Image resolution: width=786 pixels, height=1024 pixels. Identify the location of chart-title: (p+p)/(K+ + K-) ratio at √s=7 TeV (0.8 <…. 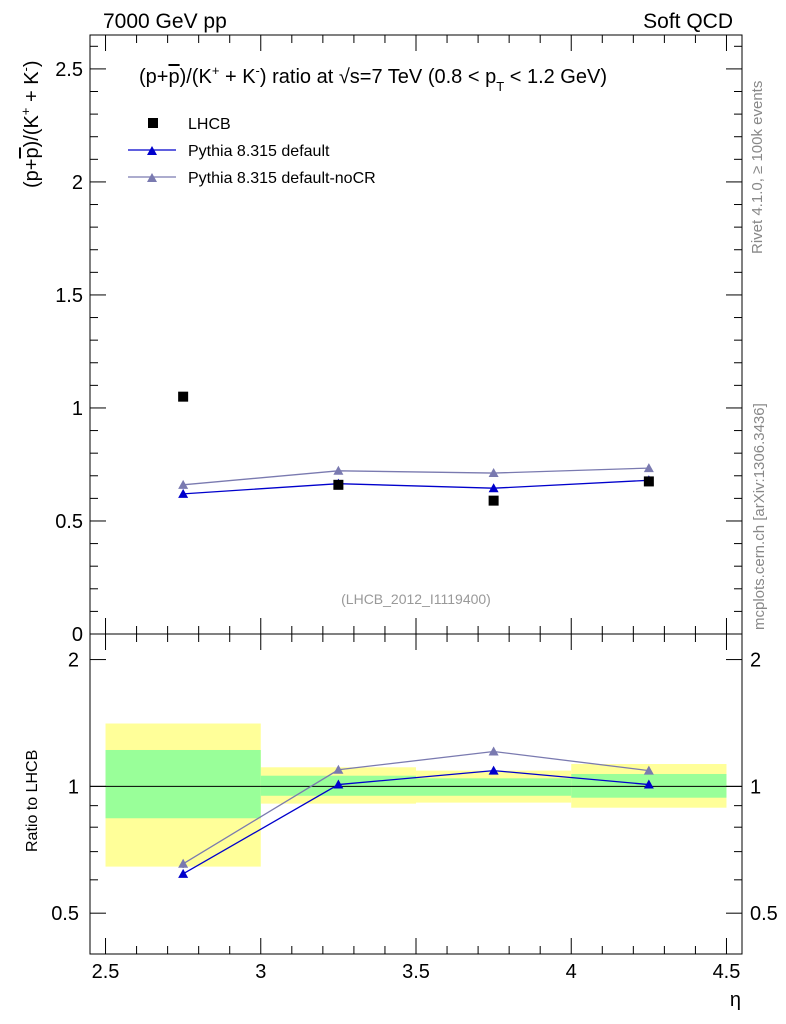
(373, 78).